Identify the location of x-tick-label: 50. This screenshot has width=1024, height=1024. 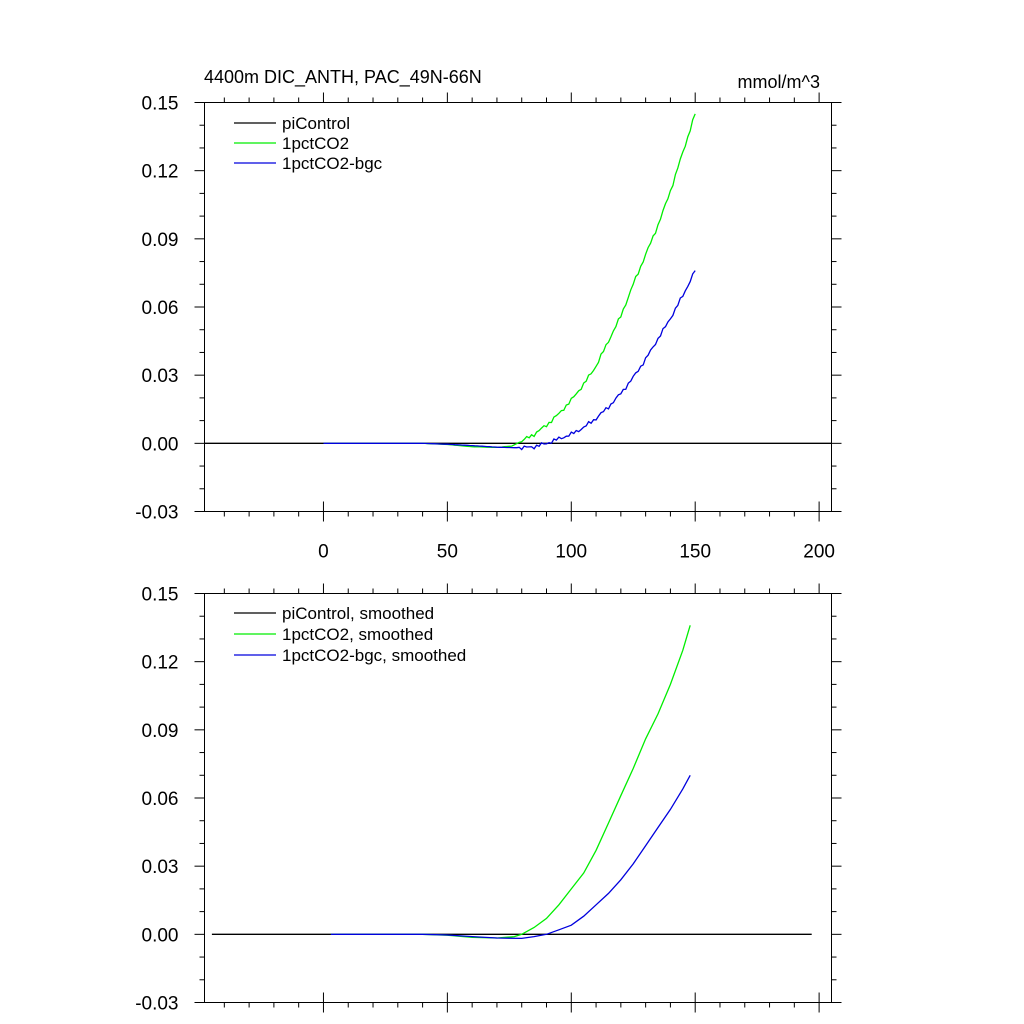
(447, 552).